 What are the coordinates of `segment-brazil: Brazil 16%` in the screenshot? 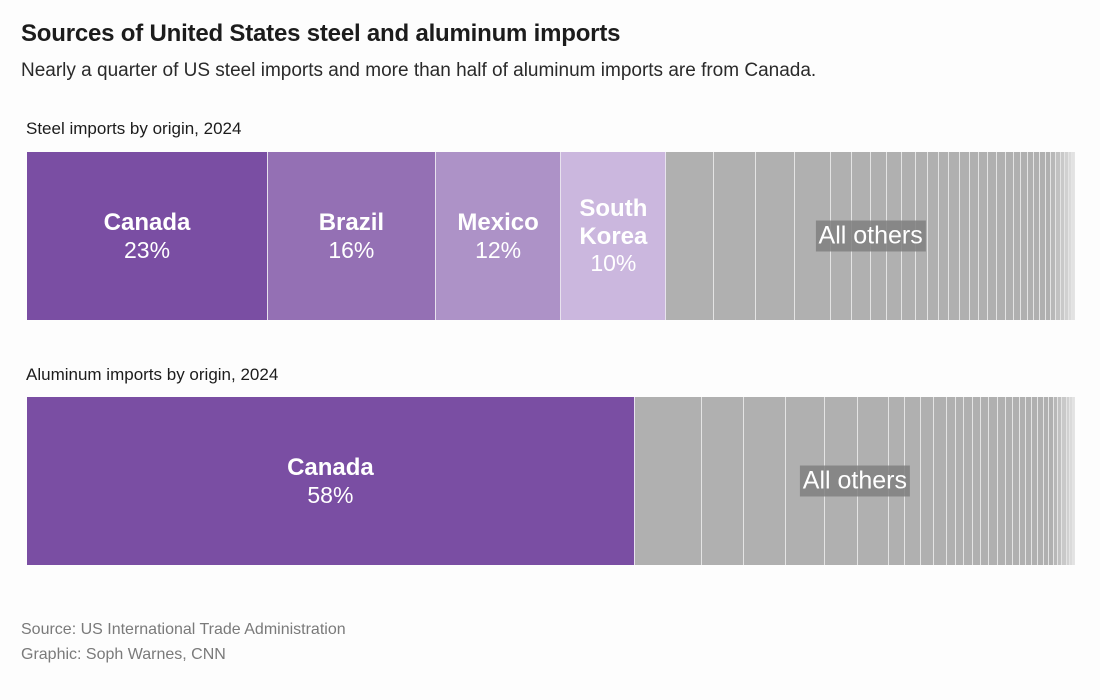 It's located at (352, 236).